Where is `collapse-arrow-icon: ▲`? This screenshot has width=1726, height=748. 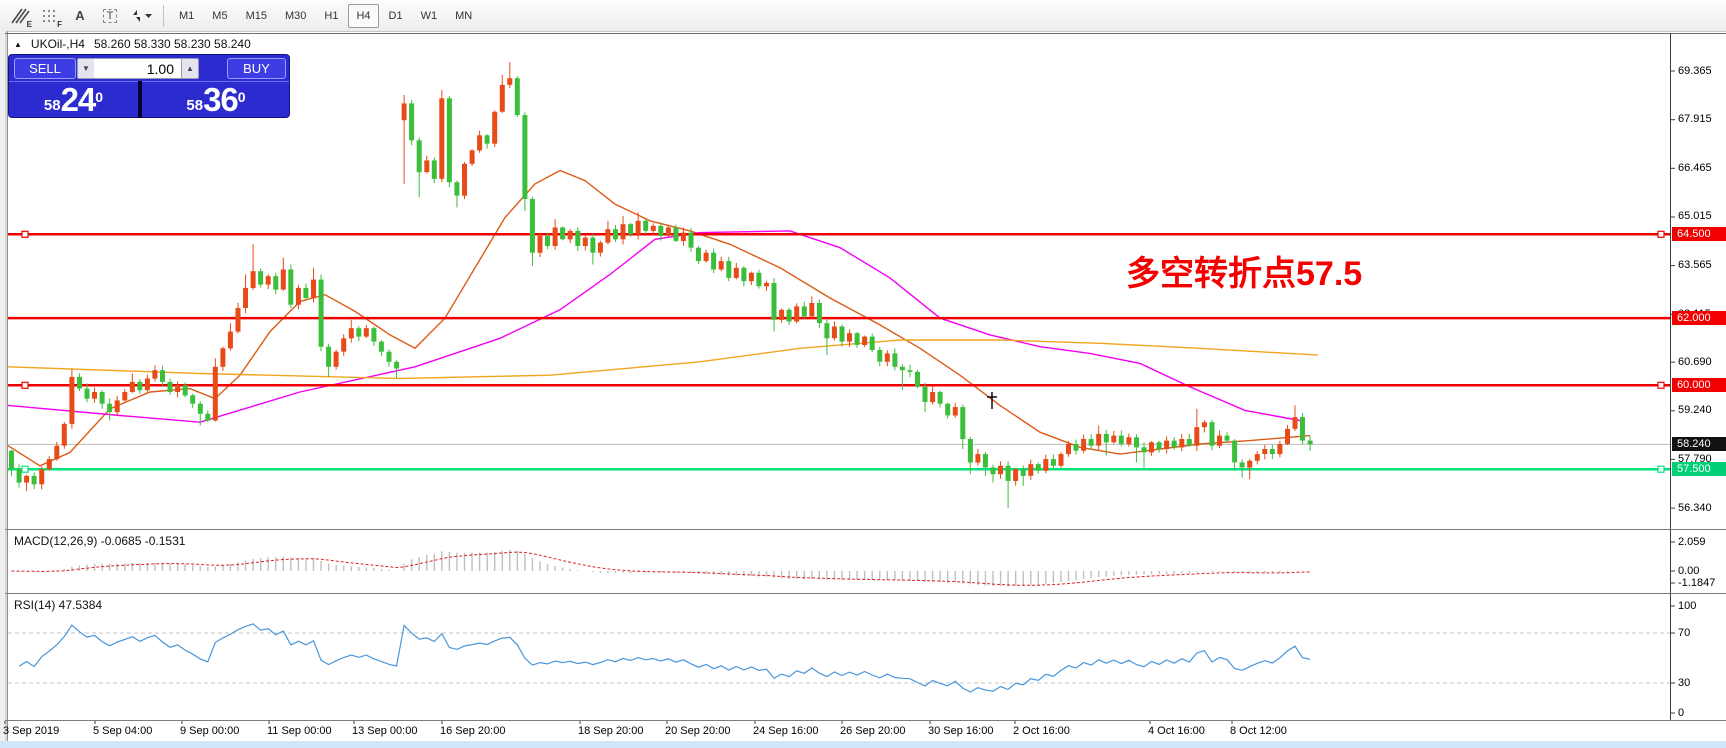
collapse-arrow-icon: ▲ is located at coordinates (18, 44).